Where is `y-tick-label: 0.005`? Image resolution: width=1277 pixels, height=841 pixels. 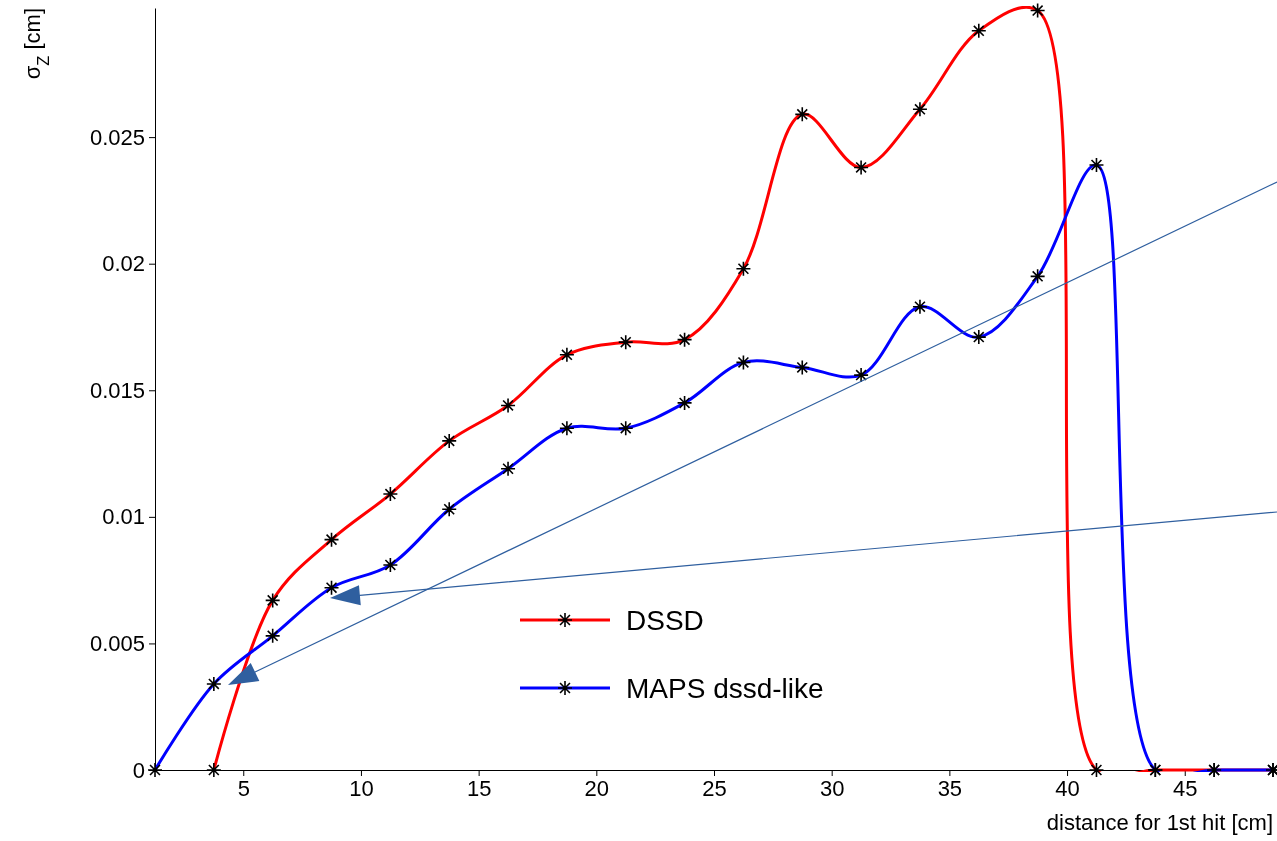 y-tick-label: 0.005 is located at coordinates (117, 643).